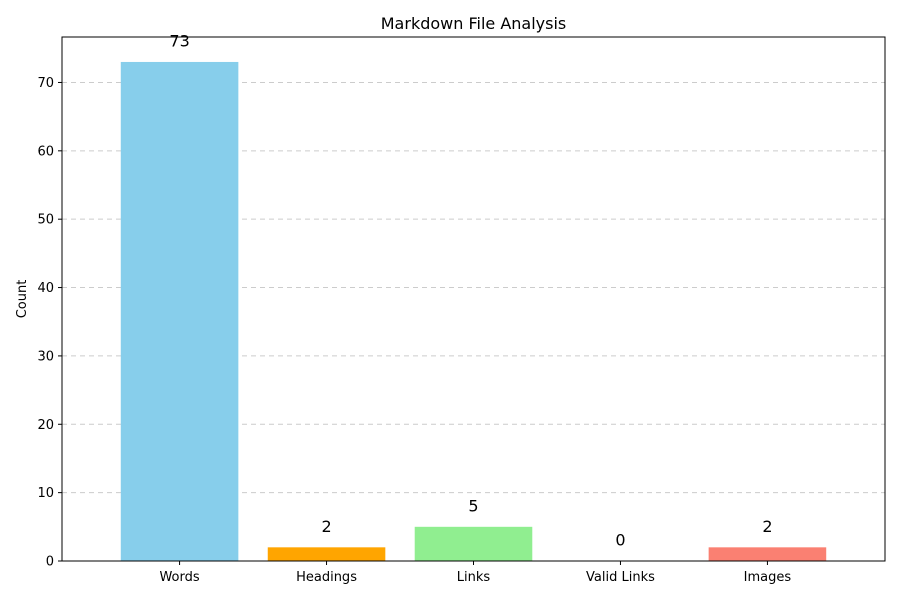 The width and height of the screenshot is (900, 604). Describe the element at coordinates (45, 220) in the screenshot. I see `y-tick-label-50: 50` at that location.